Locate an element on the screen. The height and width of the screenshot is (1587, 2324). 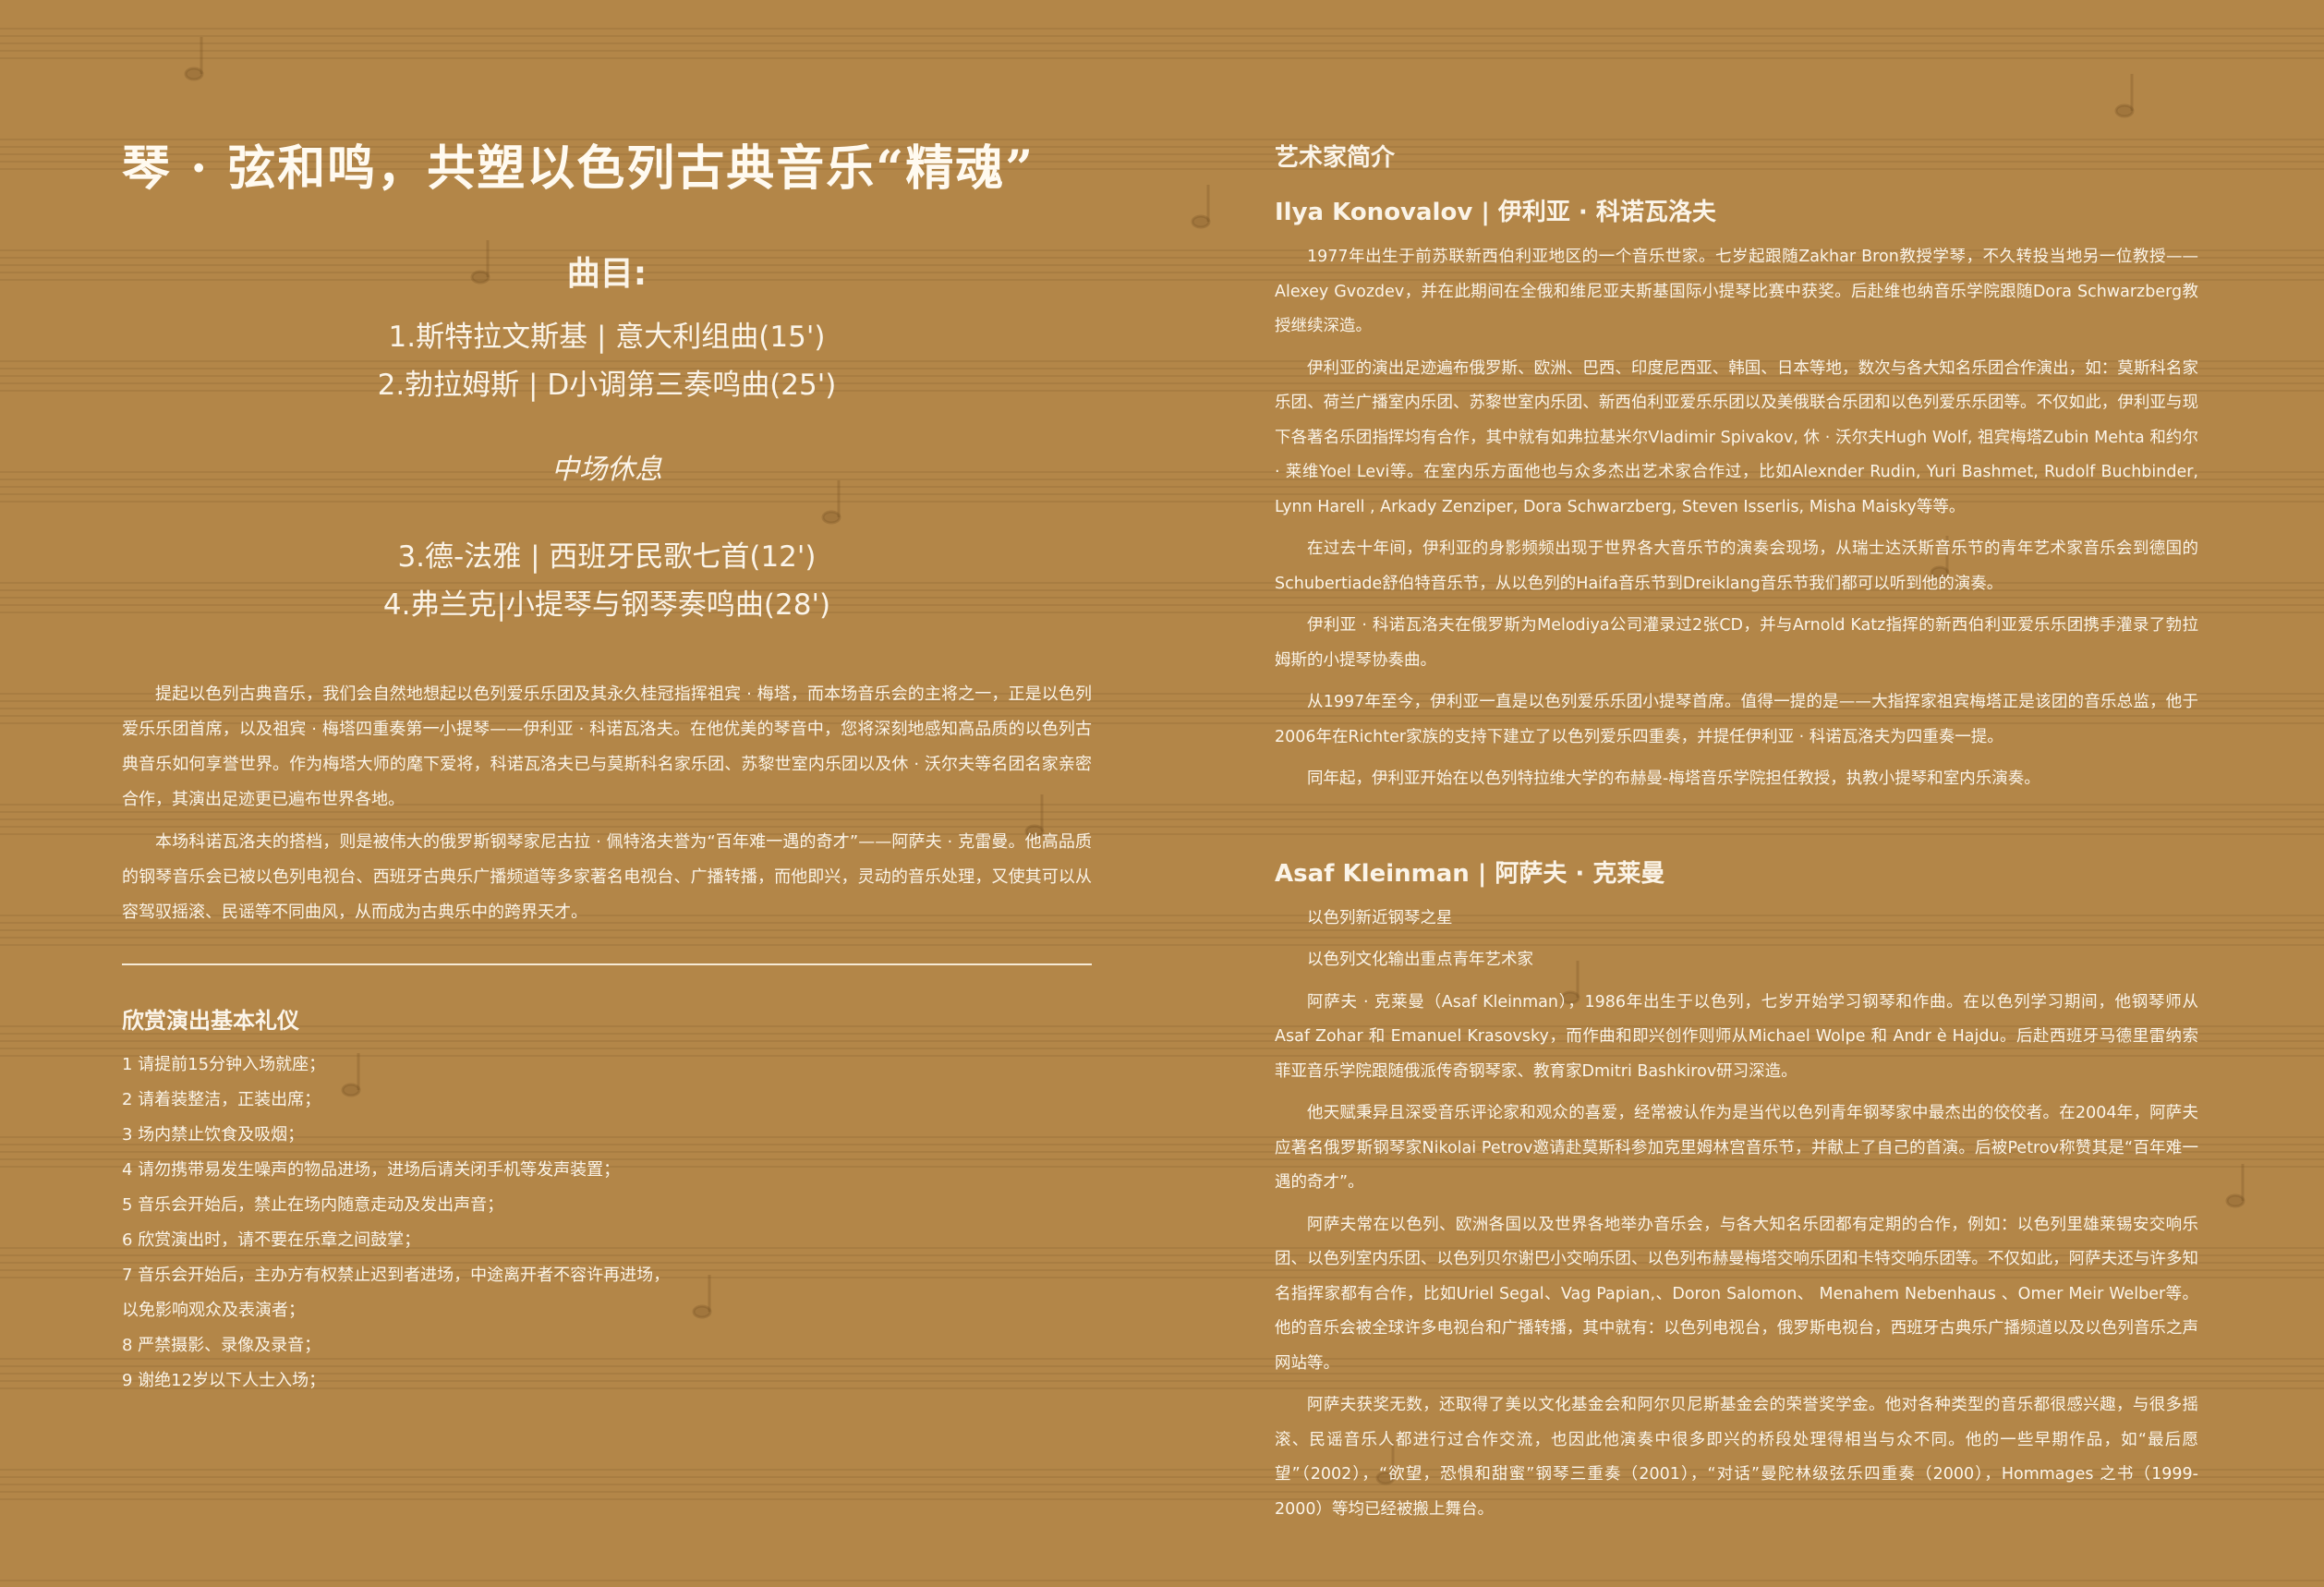
etiquette-title: 欣赏演出基本礼仪 is located at coordinates (210, 1021).